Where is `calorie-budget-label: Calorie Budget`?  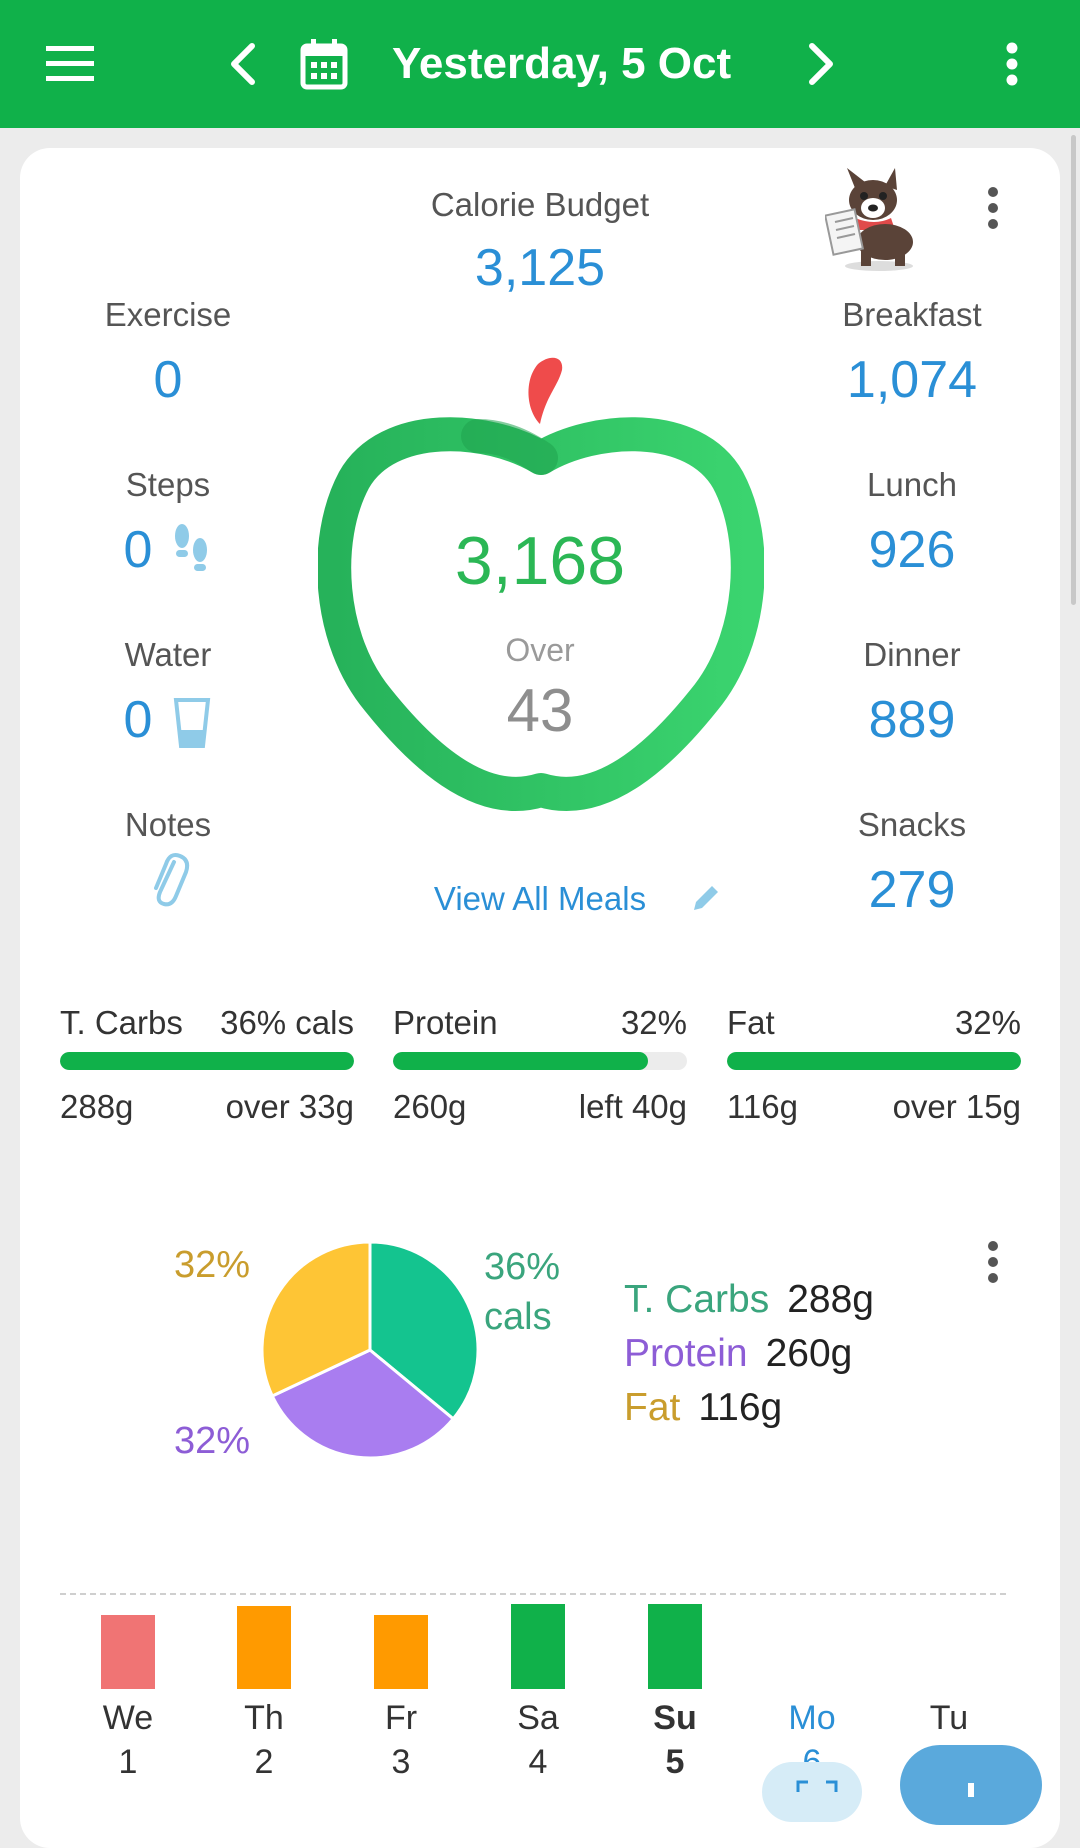 calorie-budget-label: Calorie Budget is located at coordinates (540, 204).